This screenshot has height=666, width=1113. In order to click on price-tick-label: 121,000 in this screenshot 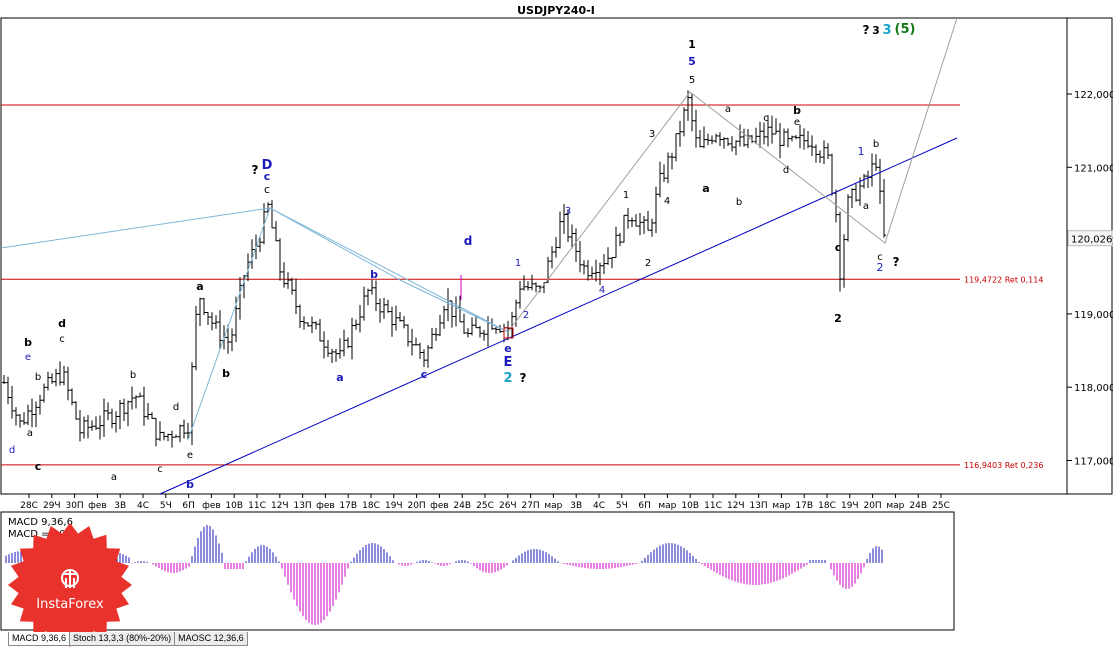, I will do `click(1093, 168)`.